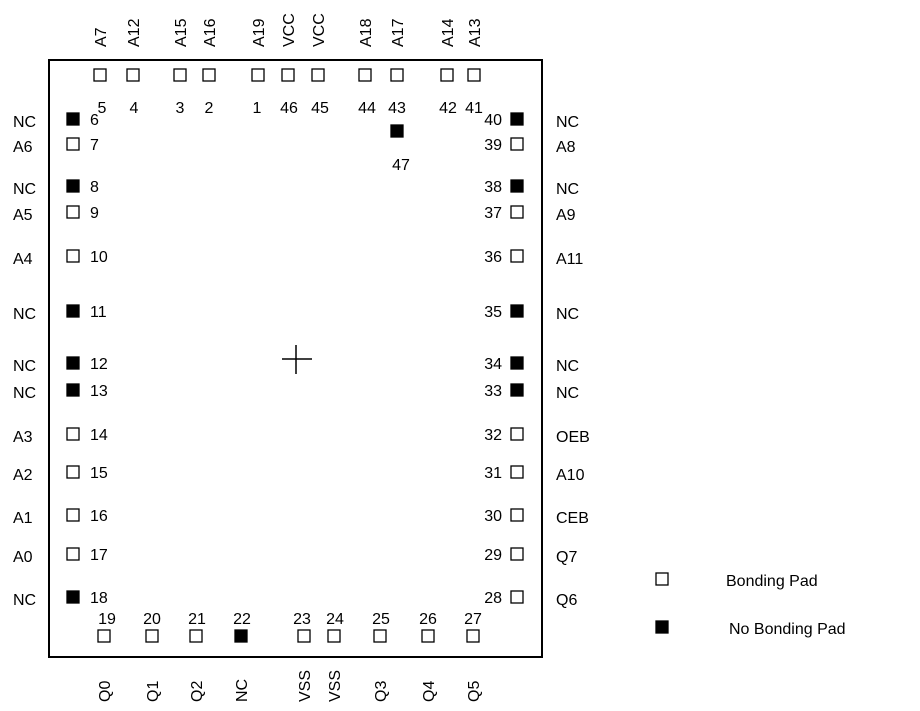  Describe the element at coordinates (750, 605) in the screenshot. I see `legend: Bonding Pad No Bonding Pad` at that location.